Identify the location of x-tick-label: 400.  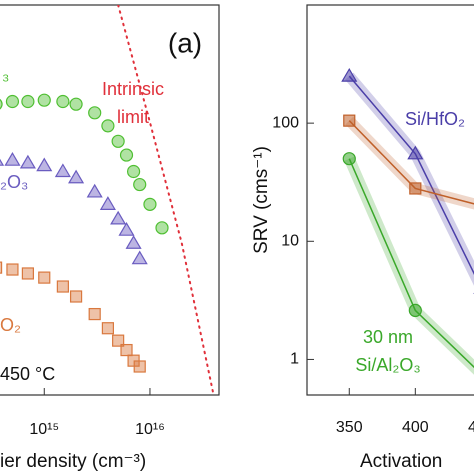
(415, 427).